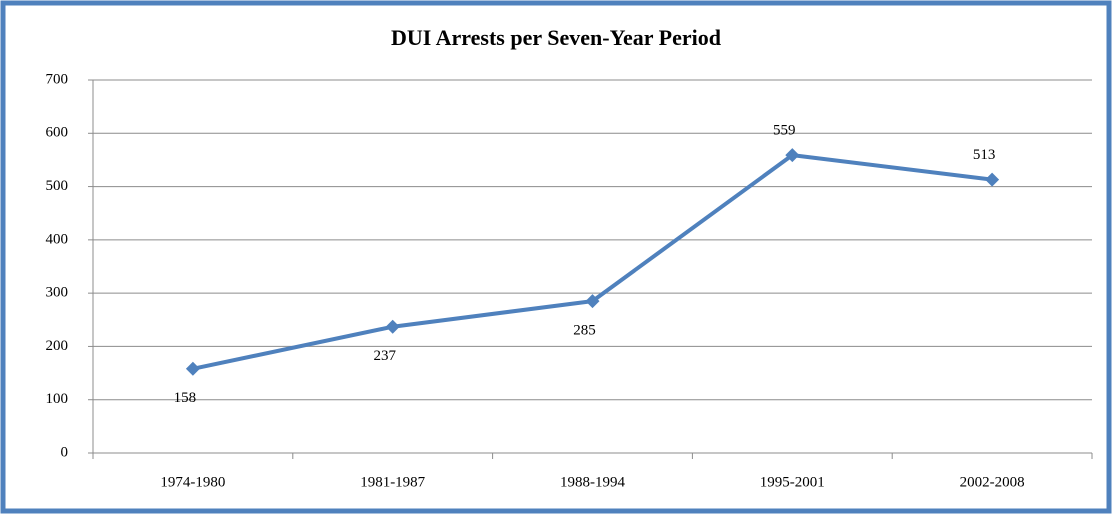  I want to click on y-tick-label: 700, so click(57, 79).